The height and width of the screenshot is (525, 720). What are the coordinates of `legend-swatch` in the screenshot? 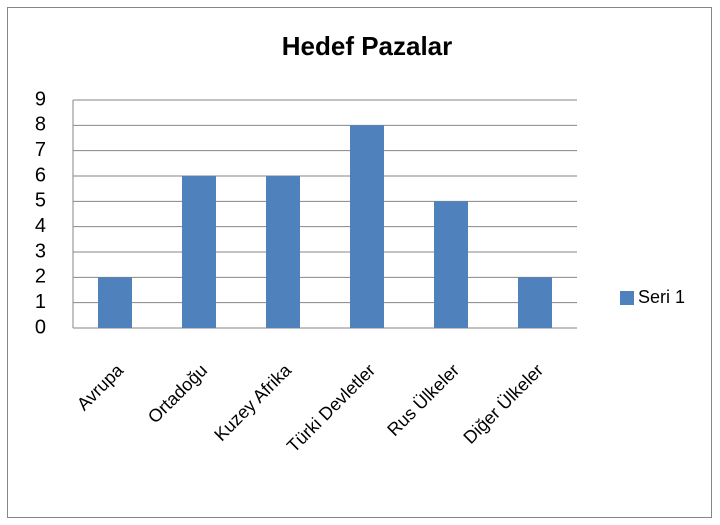 It's located at (627, 298).